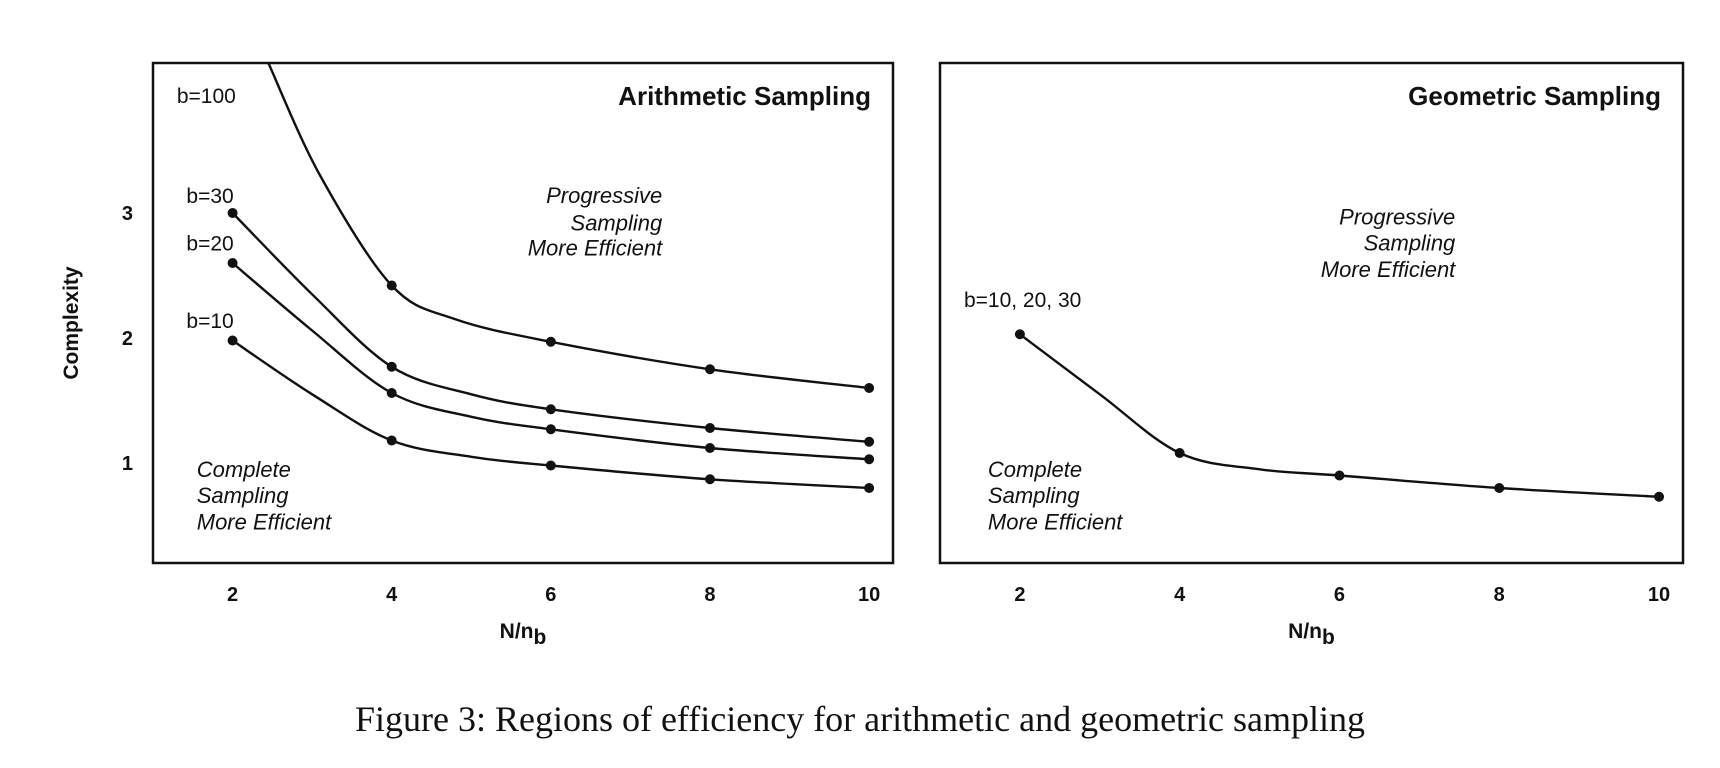 The width and height of the screenshot is (1720, 768). I want to click on panel-title: Geometric Sampling, so click(1534, 96).